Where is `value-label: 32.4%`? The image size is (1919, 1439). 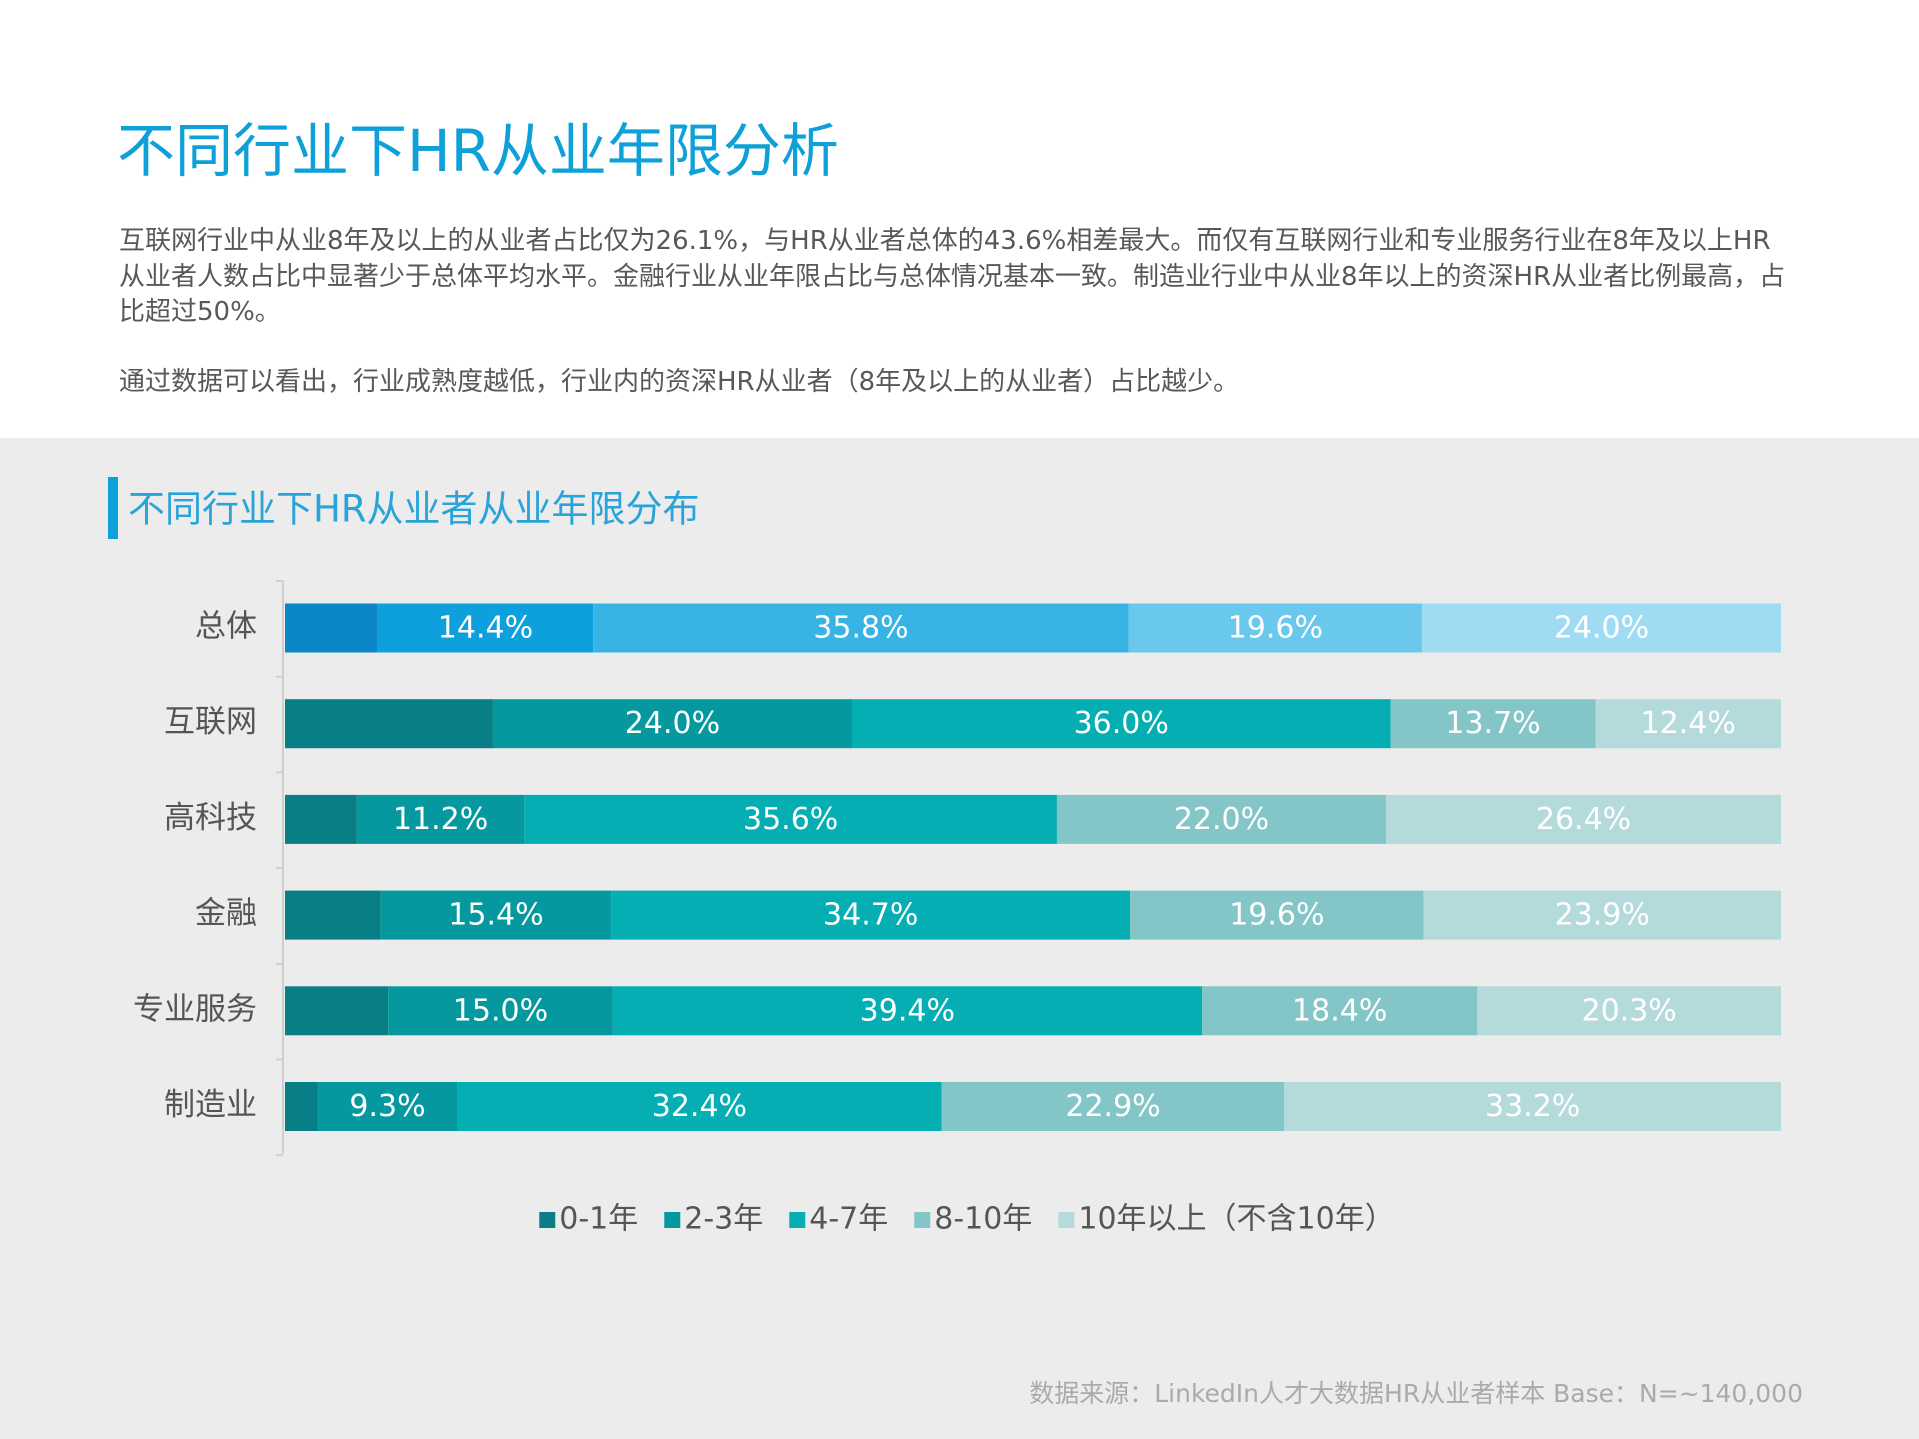
value-label: 32.4% is located at coordinates (699, 1106).